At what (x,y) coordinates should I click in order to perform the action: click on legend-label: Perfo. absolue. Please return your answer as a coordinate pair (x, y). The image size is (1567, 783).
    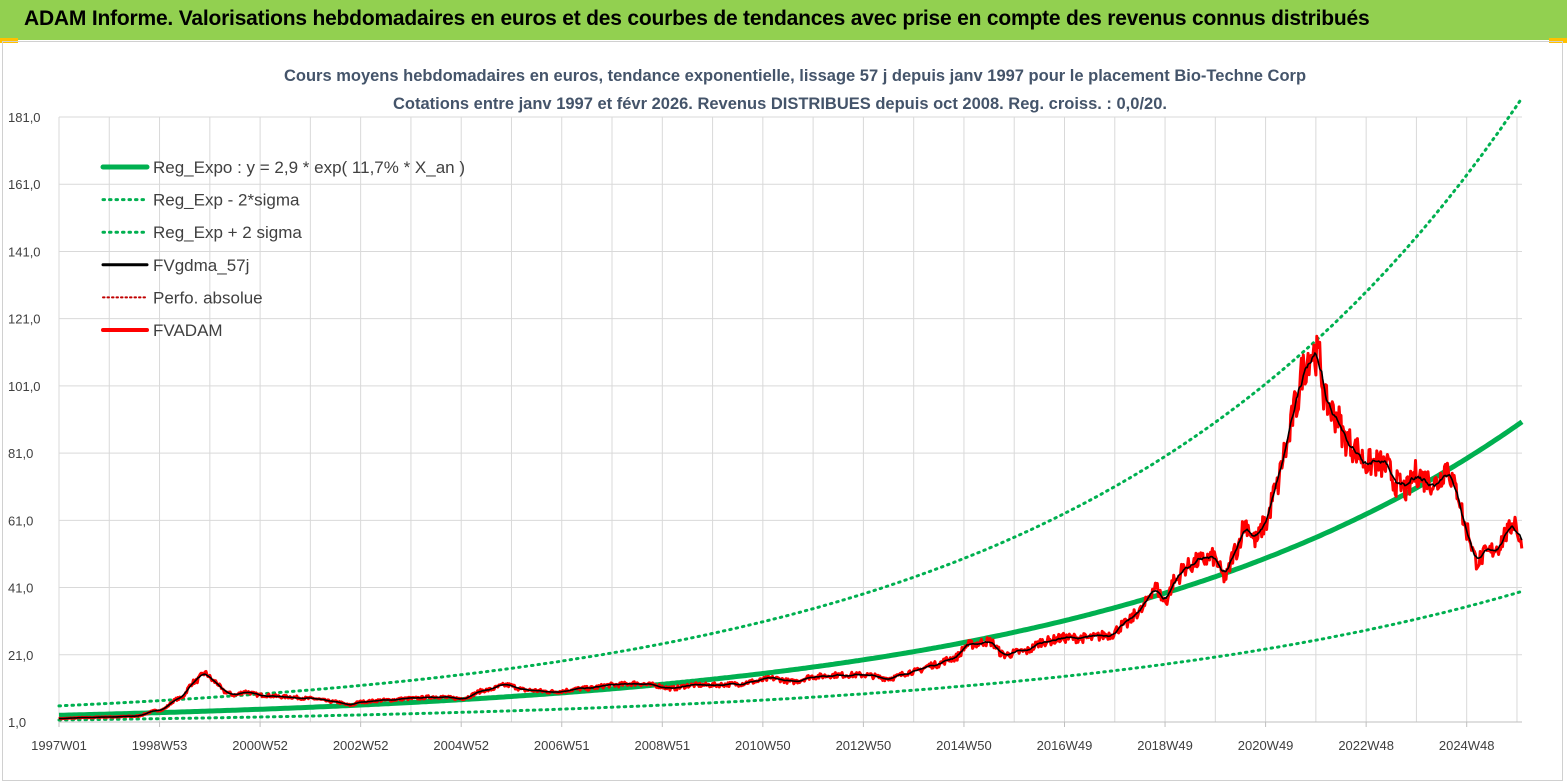
    Looking at the image, I should click on (208, 297).